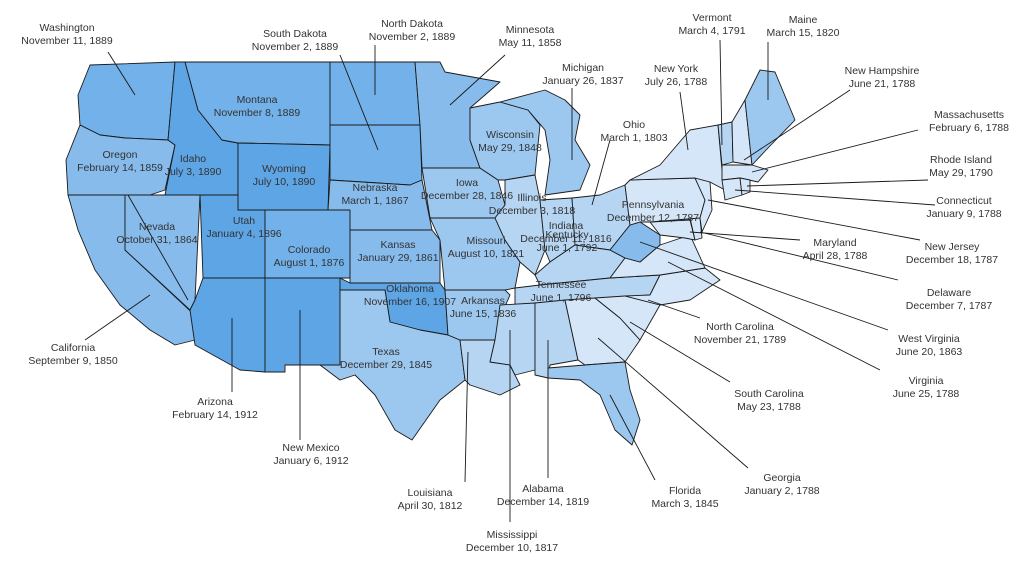 This screenshot has height=576, width=1024. Describe the element at coordinates (397, 251) in the screenshot. I see `label-kansas: Kansas January 29, 1861` at that location.